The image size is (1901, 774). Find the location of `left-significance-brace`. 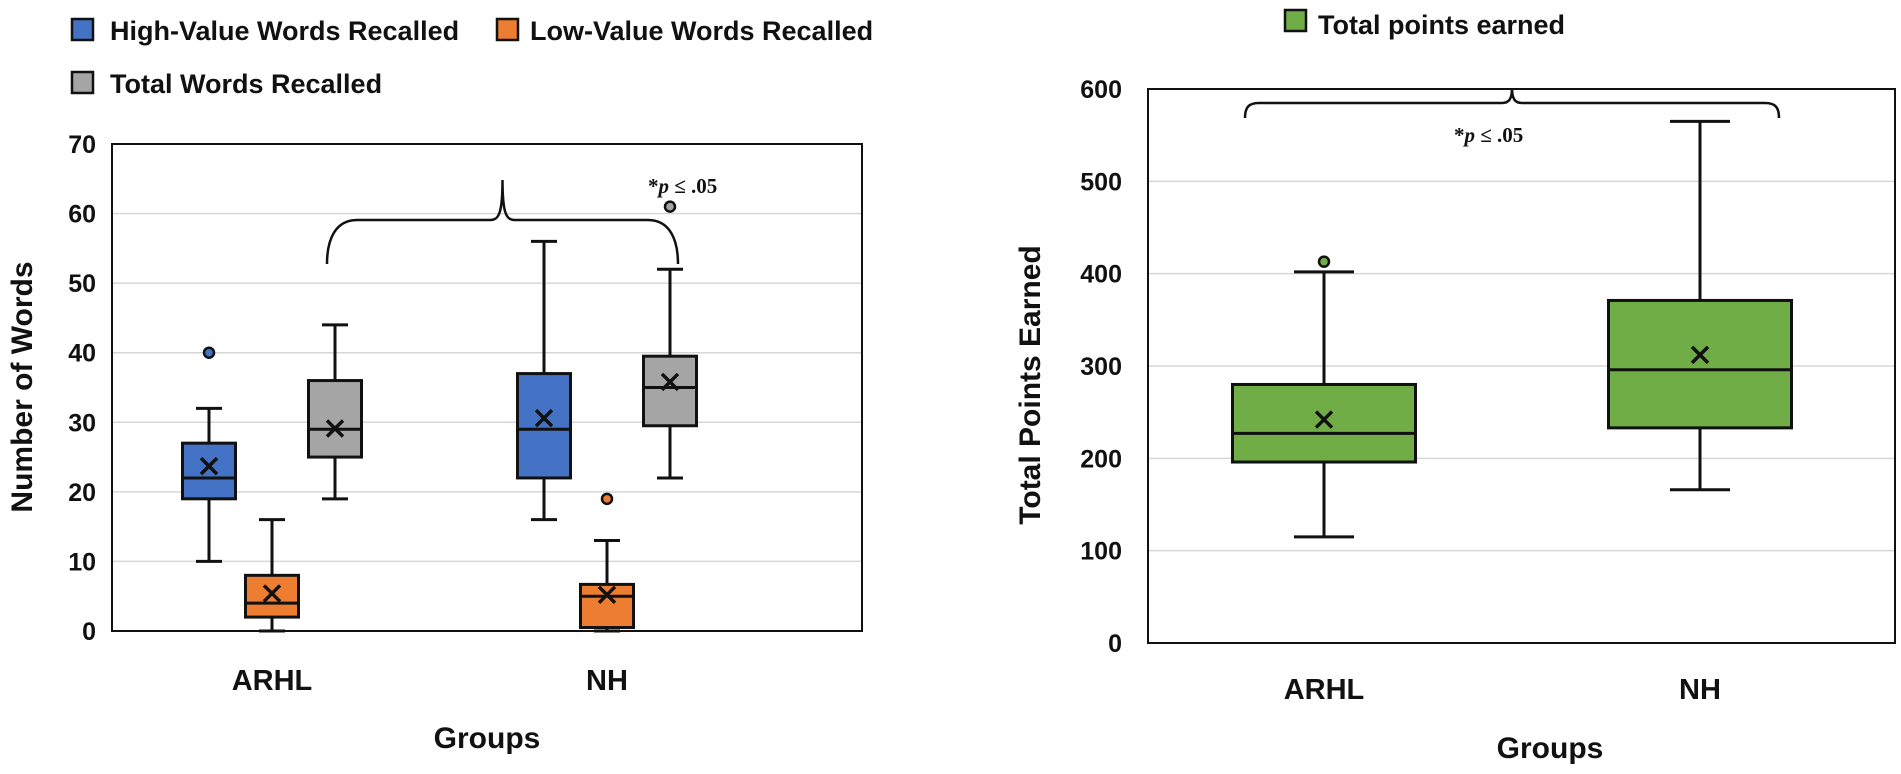

left-significance-brace is located at coordinates (502, 222).